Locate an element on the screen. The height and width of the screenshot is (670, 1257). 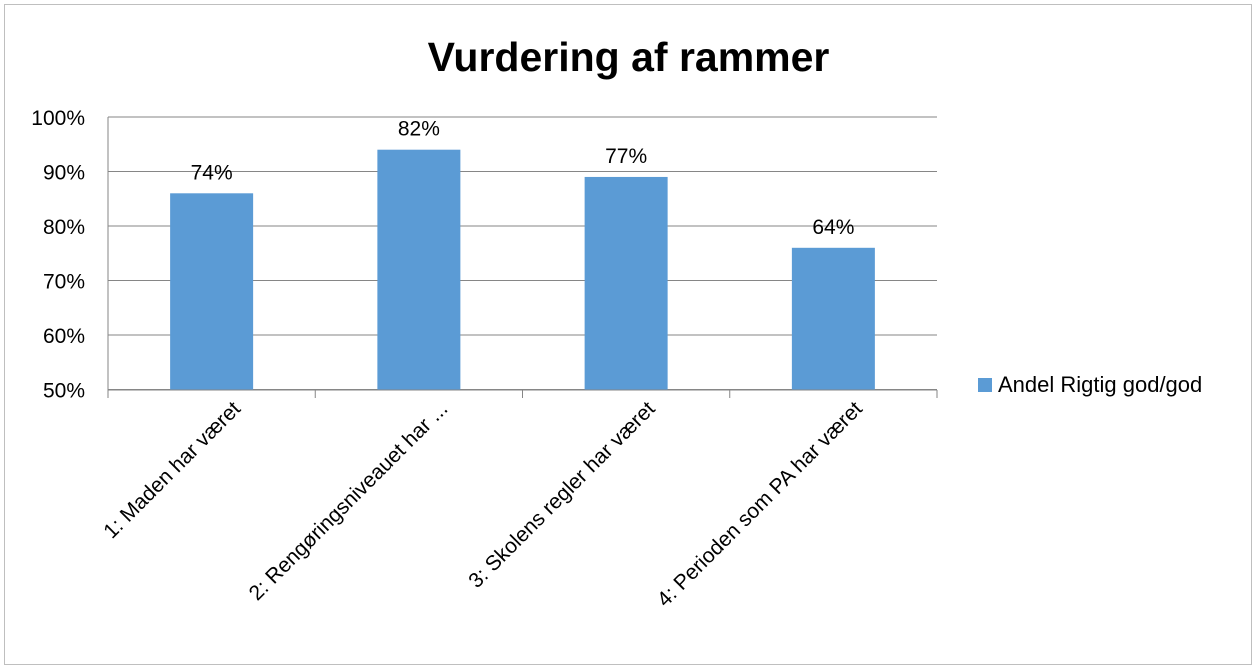
y-tick-label: 50% is located at coordinates (64, 391).